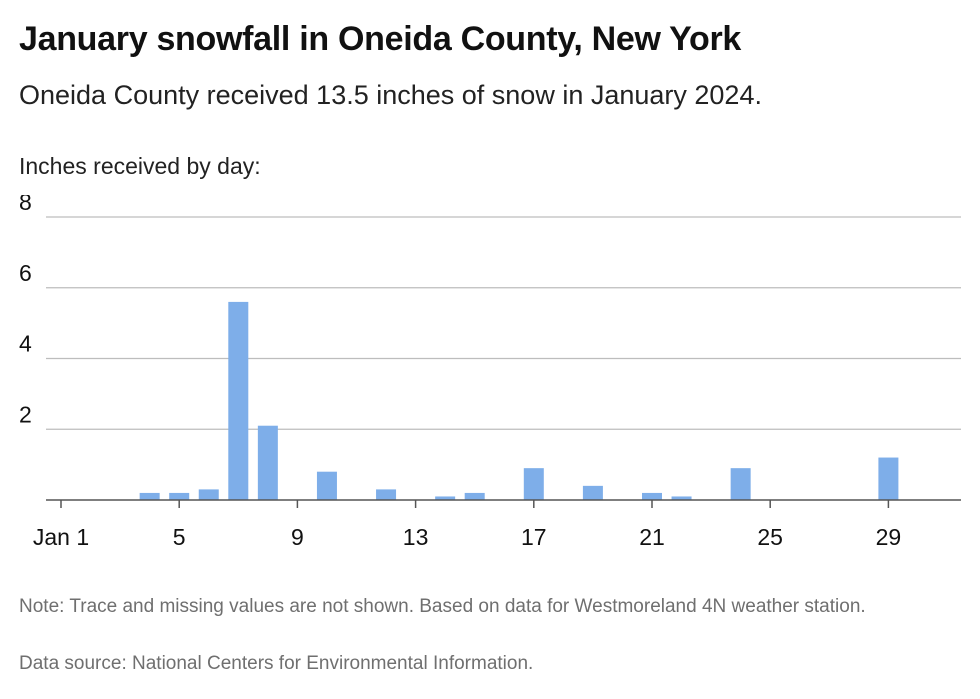 Image resolution: width=980 pixels, height=699 pixels. Describe the element at coordinates (179, 537) in the screenshot. I see `x-tick-label: 5` at that location.